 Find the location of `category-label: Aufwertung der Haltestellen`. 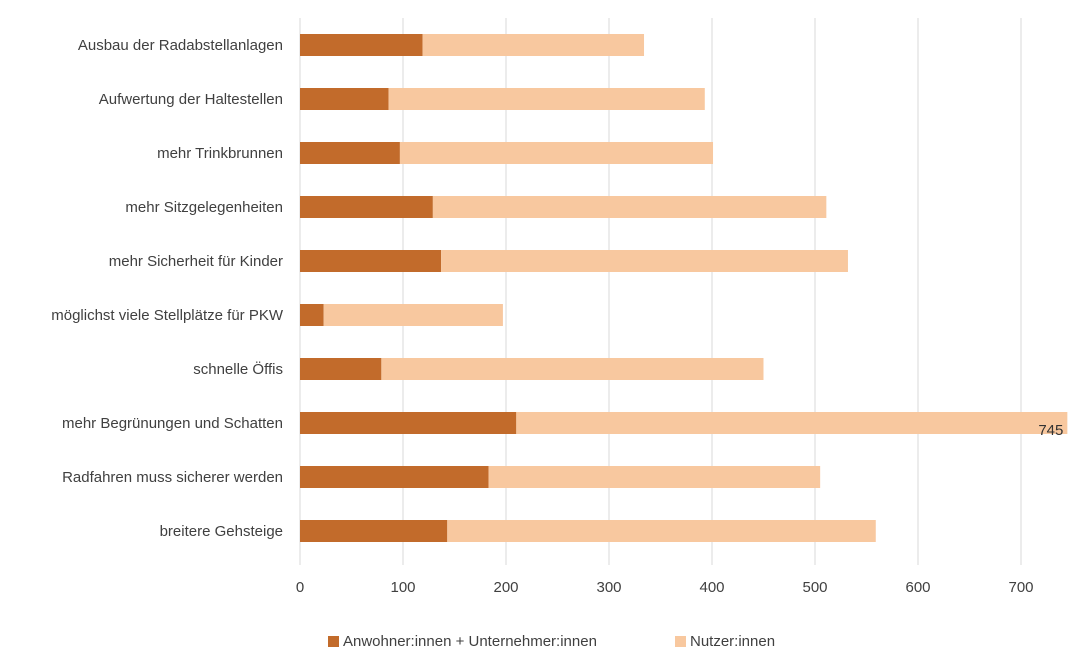

category-label: Aufwertung der Haltestellen is located at coordinates (191, 99).